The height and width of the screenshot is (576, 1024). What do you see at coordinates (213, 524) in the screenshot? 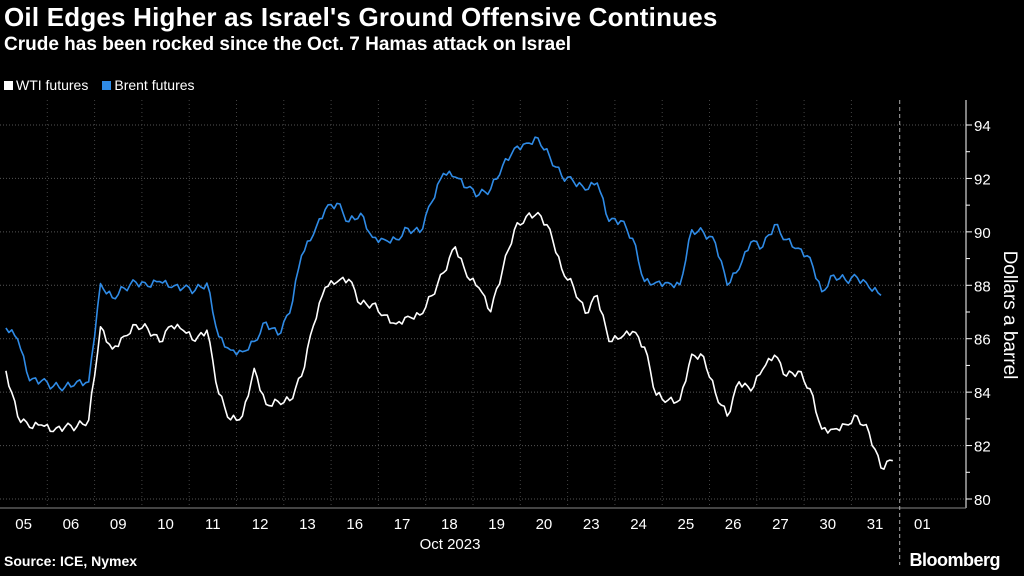
I see `x-tick-label: 11` at bounding box center [213, 524].